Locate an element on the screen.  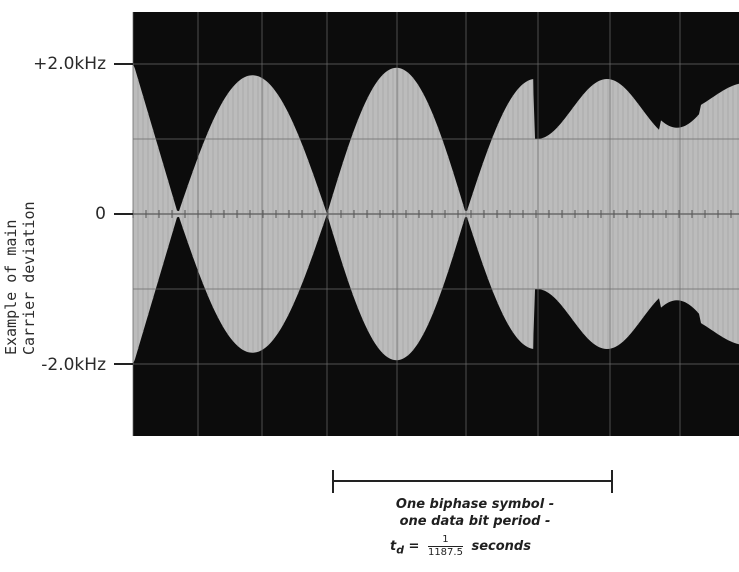
y-axis-title-line2: Carrier deviation is located at coordinates (29, 278).